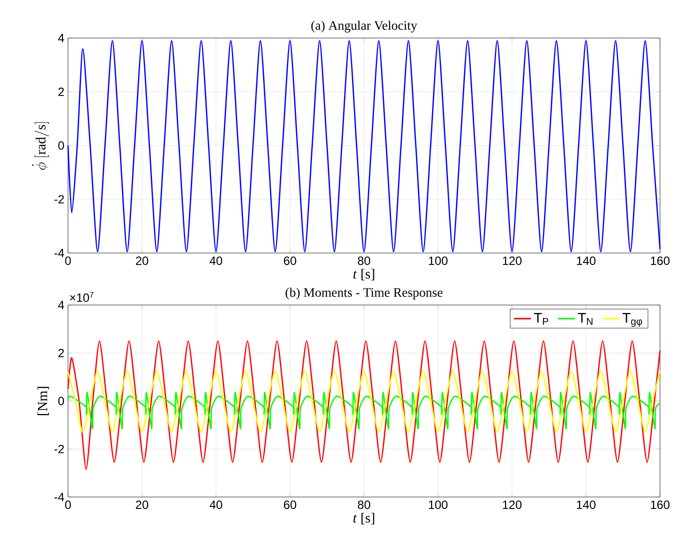 The width and height of the screenshot is (694, 553). I want to click on legend-label: T$_{N}$, so click(585, 319).